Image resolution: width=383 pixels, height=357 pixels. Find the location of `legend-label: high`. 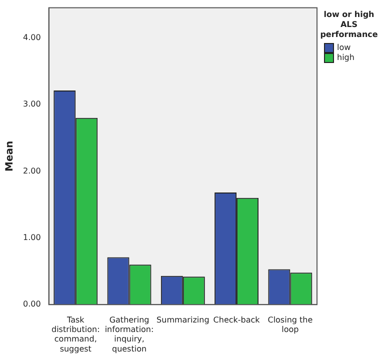

legend-label: high is located at coordinates (345, 58).